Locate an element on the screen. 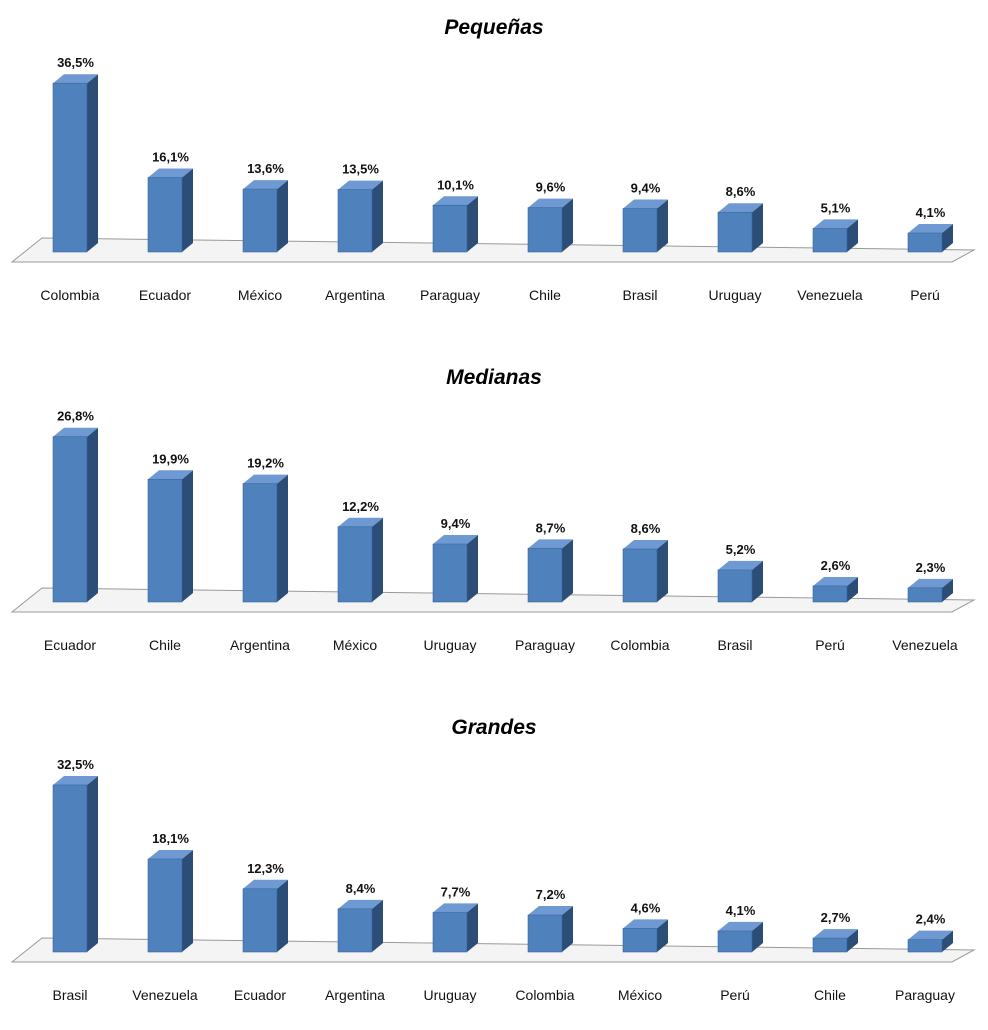  data-label: 2,7% is located at coordinates (836, 917).